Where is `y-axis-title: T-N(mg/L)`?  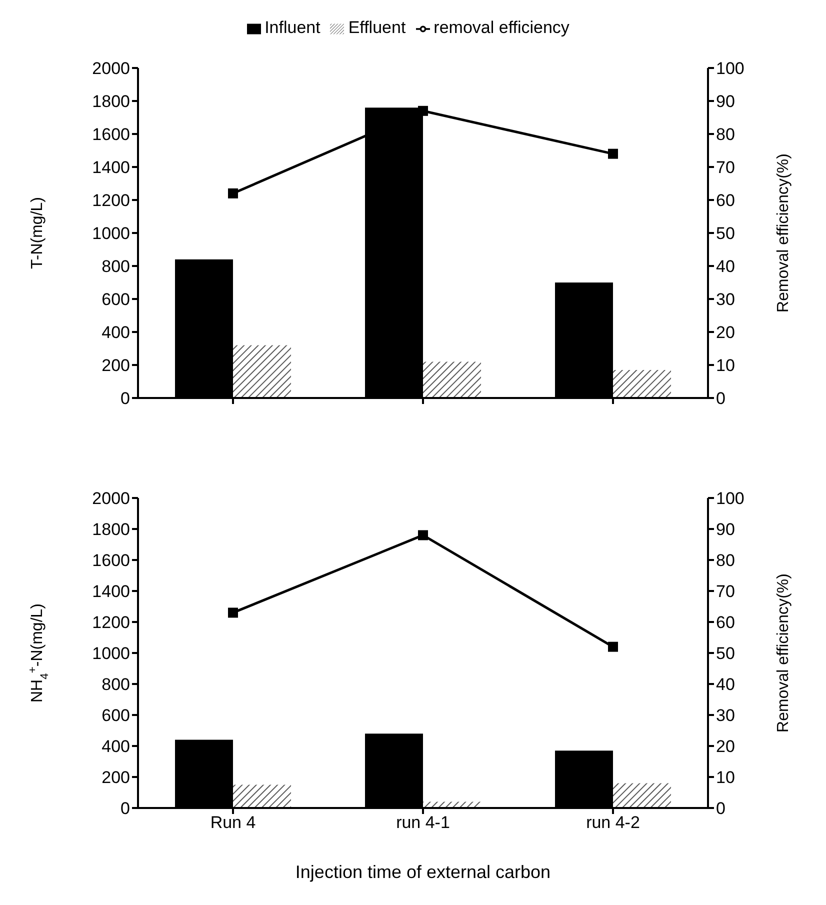
y-axis-title: T-N(mg/L) is located at coordinates (37, 233).